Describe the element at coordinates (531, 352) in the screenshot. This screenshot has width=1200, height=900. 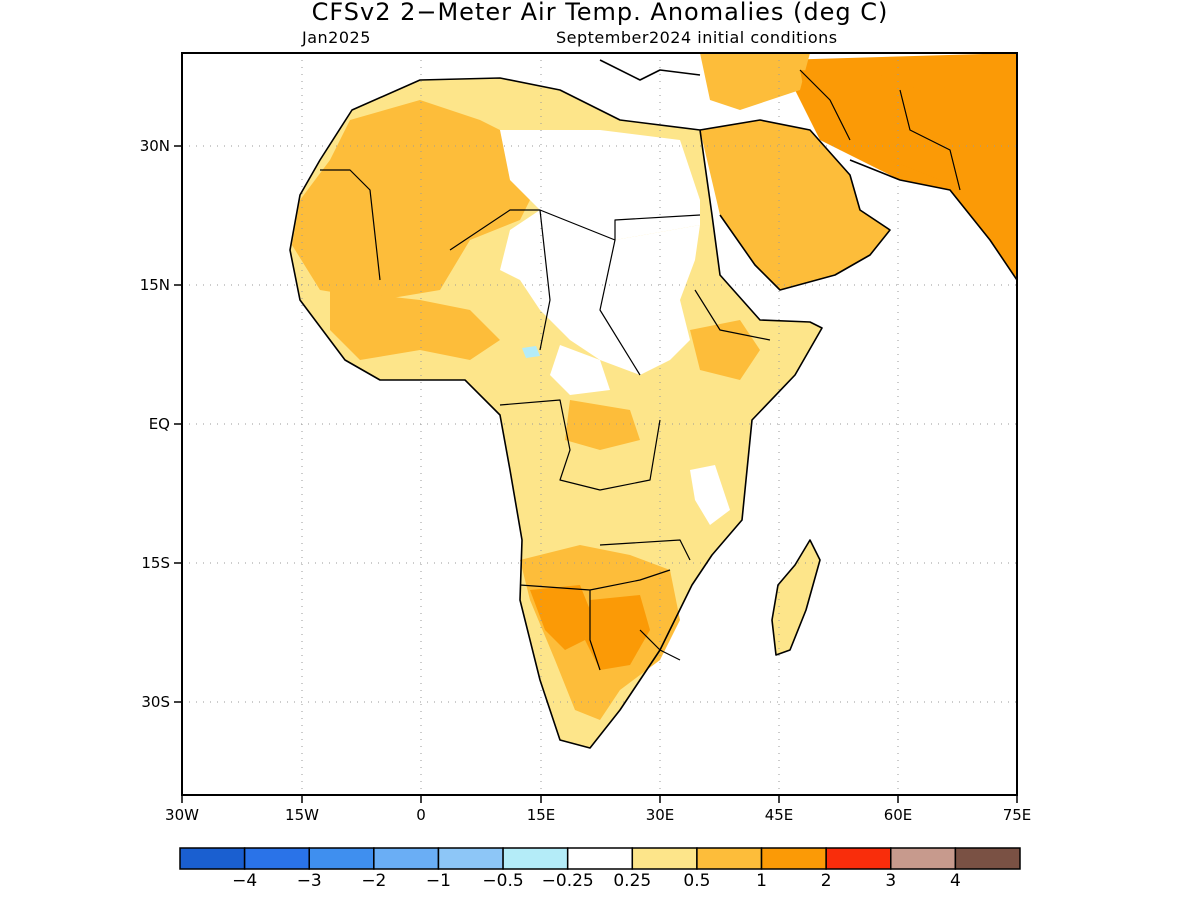
I see `cold-lake` at that location.